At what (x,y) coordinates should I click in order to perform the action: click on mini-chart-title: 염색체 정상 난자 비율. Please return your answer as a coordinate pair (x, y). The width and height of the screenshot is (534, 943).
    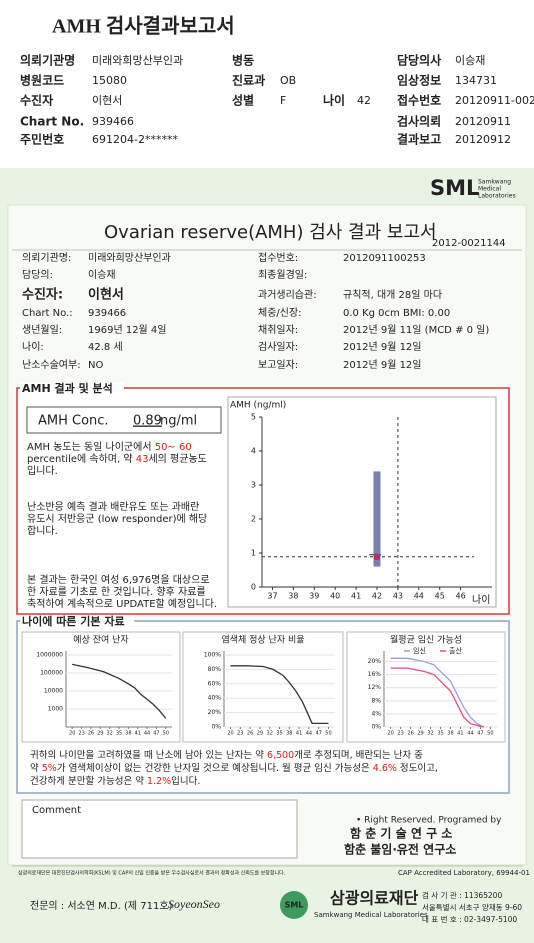
    Looking at the image, I should click on (262, 640).